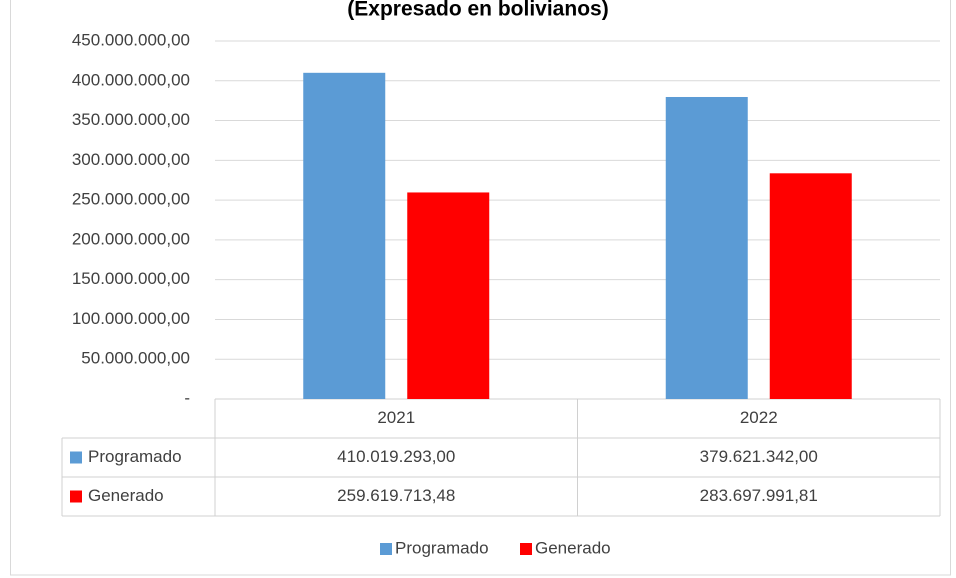 This screenshot has width=956, height=578. What do you see at coordinates (126, 495) in the screenshot?
I see `table-row-label: Generado` at bounding box center [126, 495].